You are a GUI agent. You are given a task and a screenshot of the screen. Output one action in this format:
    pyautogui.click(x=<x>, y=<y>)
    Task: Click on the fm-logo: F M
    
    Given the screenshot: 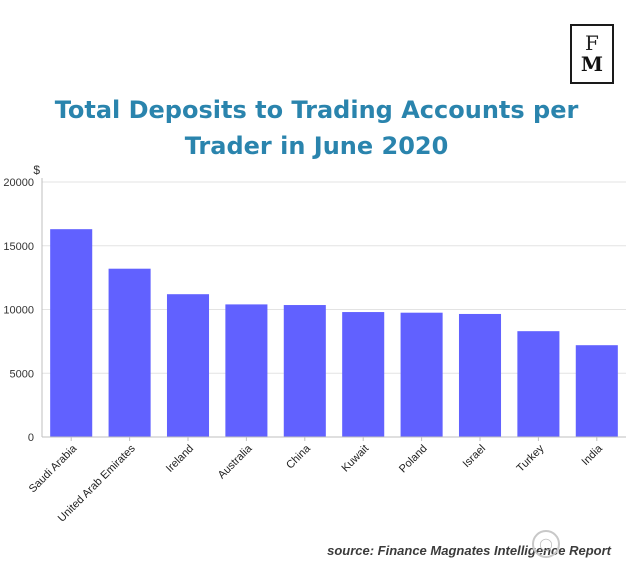 What is the action you would take?
    pyautogui.click(x=592, y=54)
    